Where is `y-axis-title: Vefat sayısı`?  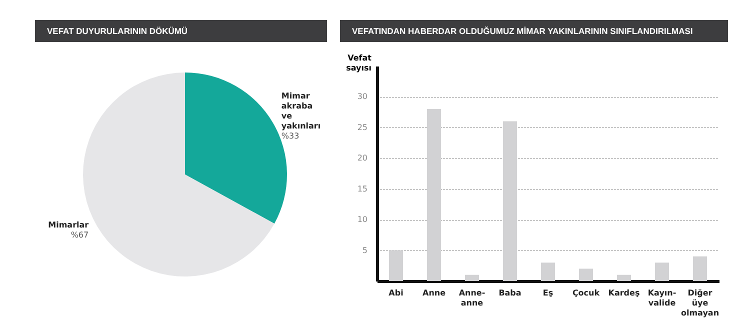
y-axis-title: Vefat sayısı is located at coordinates (359, 63).